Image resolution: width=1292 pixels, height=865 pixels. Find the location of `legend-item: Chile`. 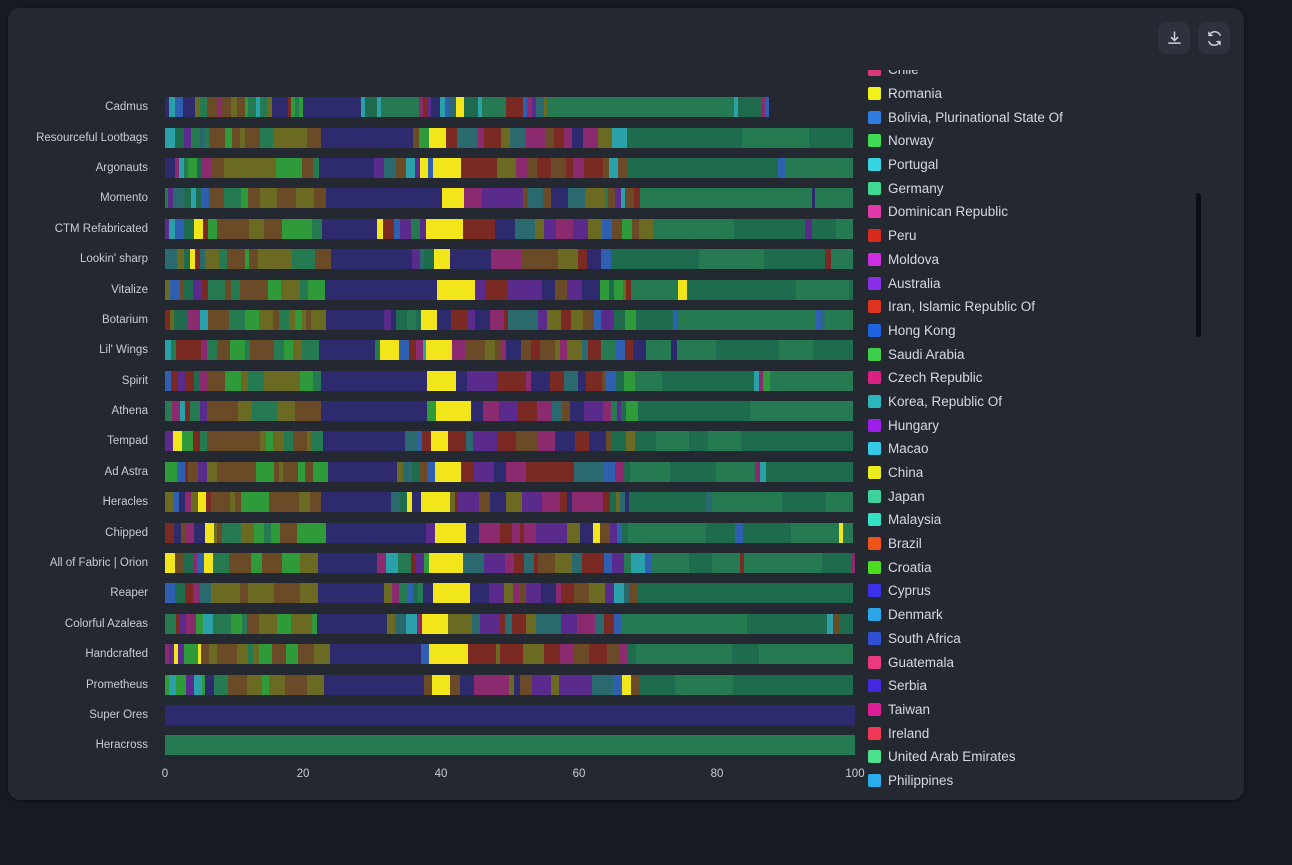

legend-item: Chile is located at coordinates (1043, 76).